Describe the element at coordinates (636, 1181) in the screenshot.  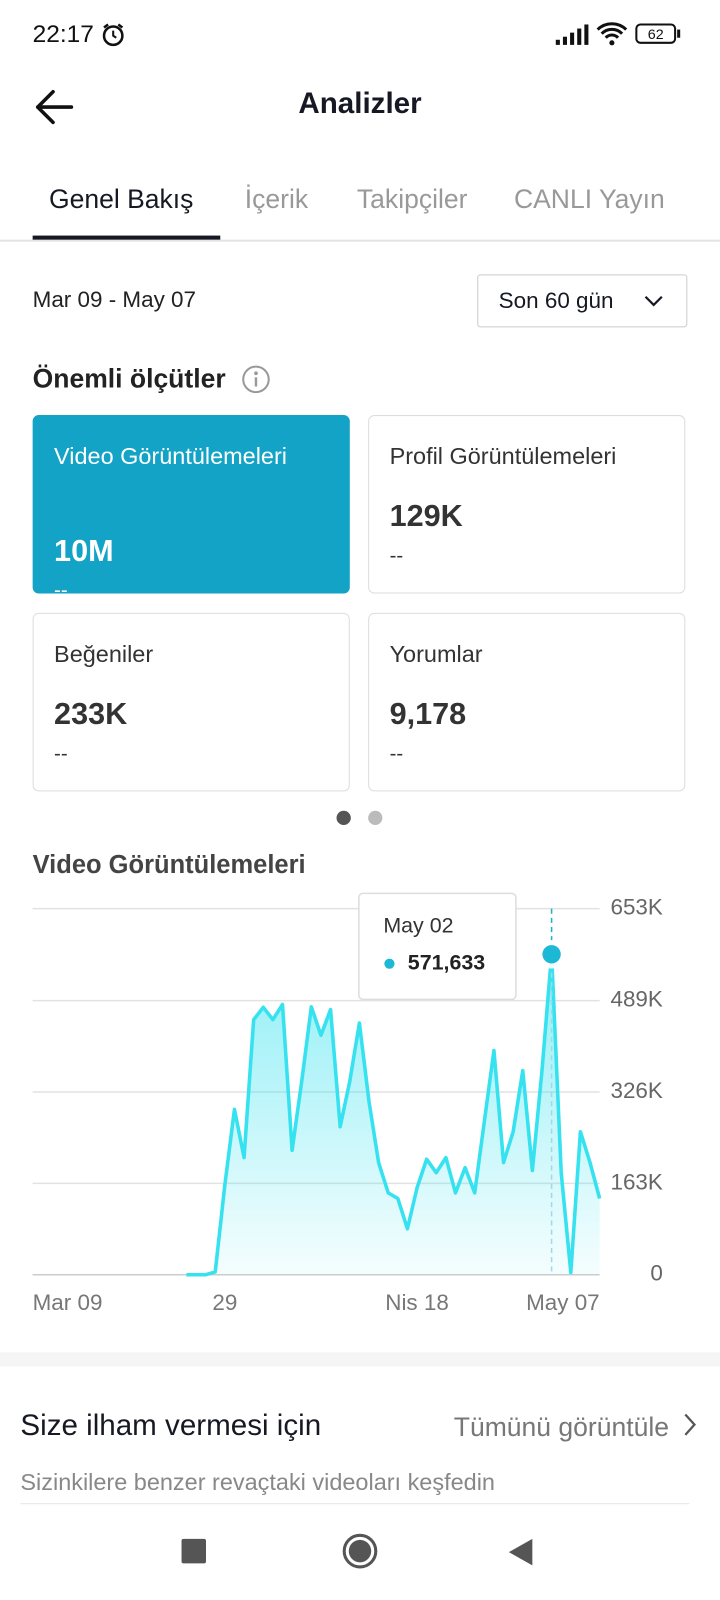
I see `y-tick-label: 163K` at that location.